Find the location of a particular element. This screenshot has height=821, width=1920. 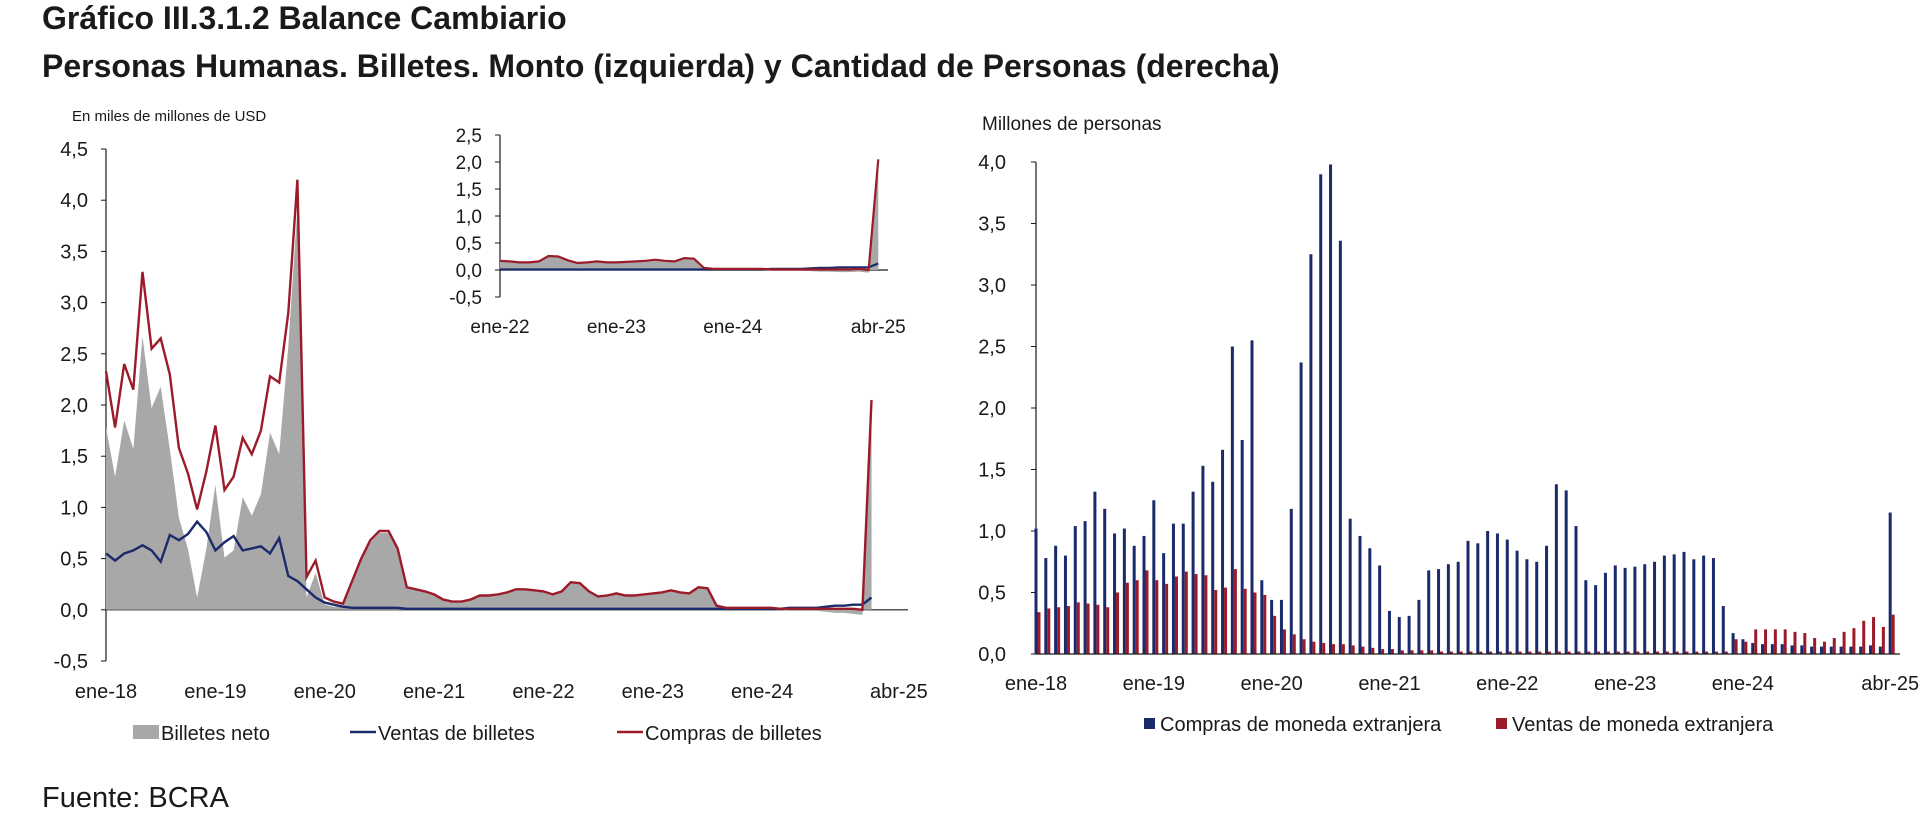

legend-label-ventas-moneda: Ventas de moneda extranjera is located at coordinates (1643, 725).